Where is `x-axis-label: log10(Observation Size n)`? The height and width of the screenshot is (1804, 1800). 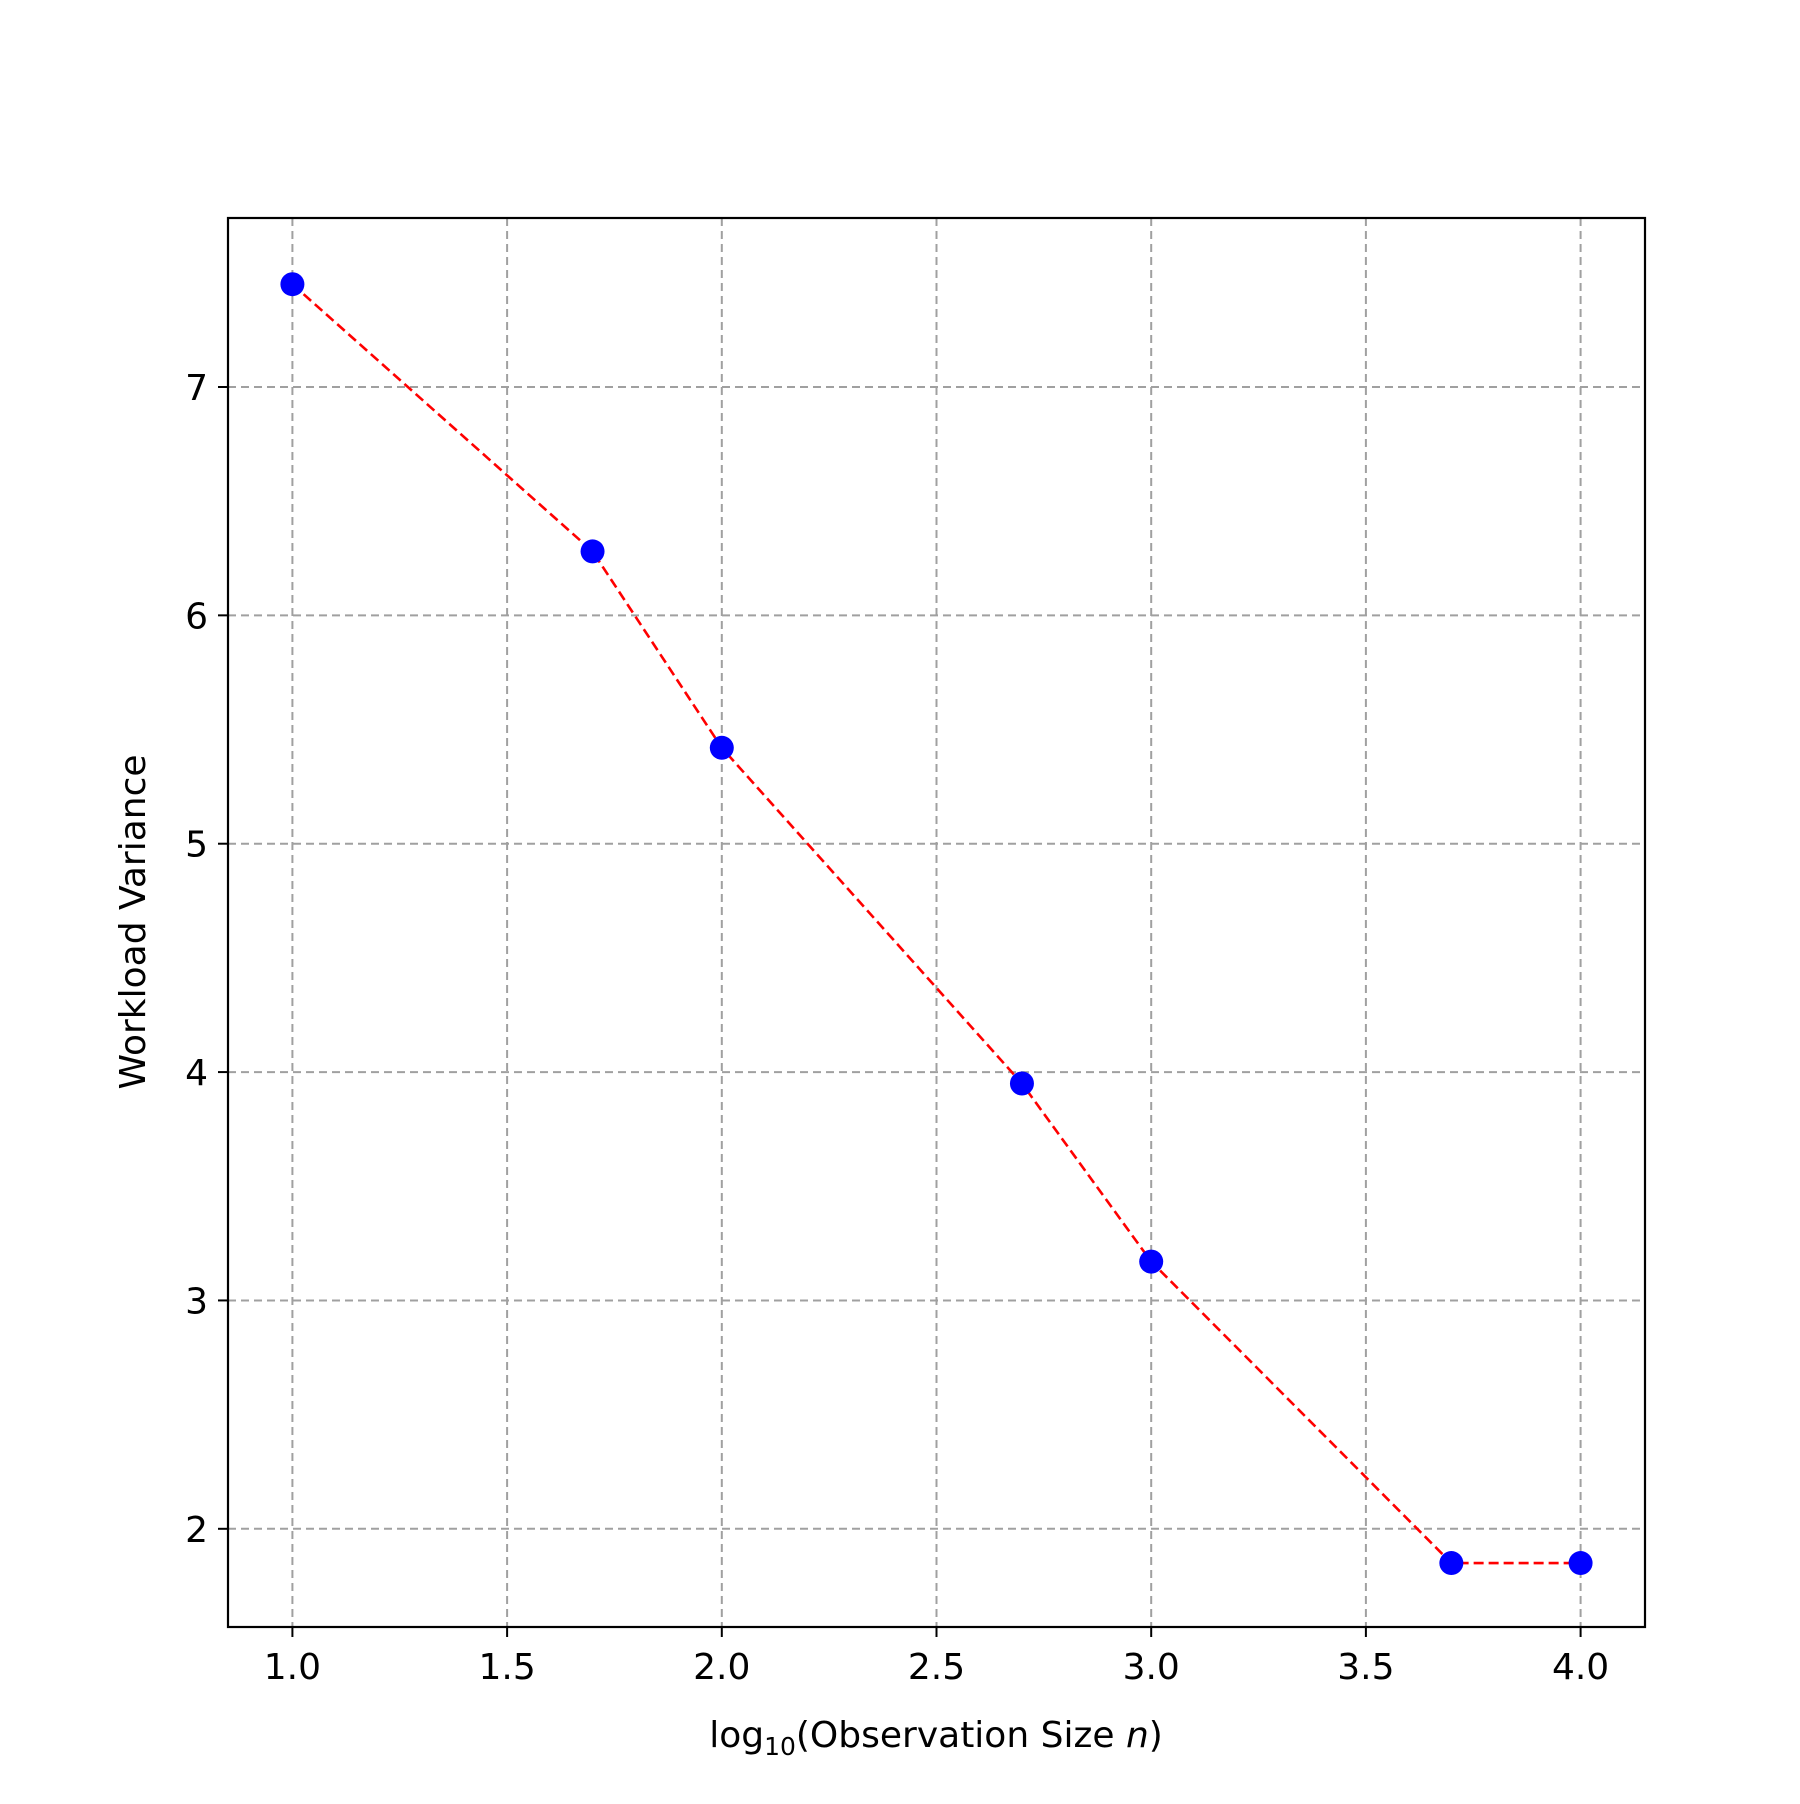
x-axis-label: log10(Observation Size n) is located at coordinates (936, 1738).